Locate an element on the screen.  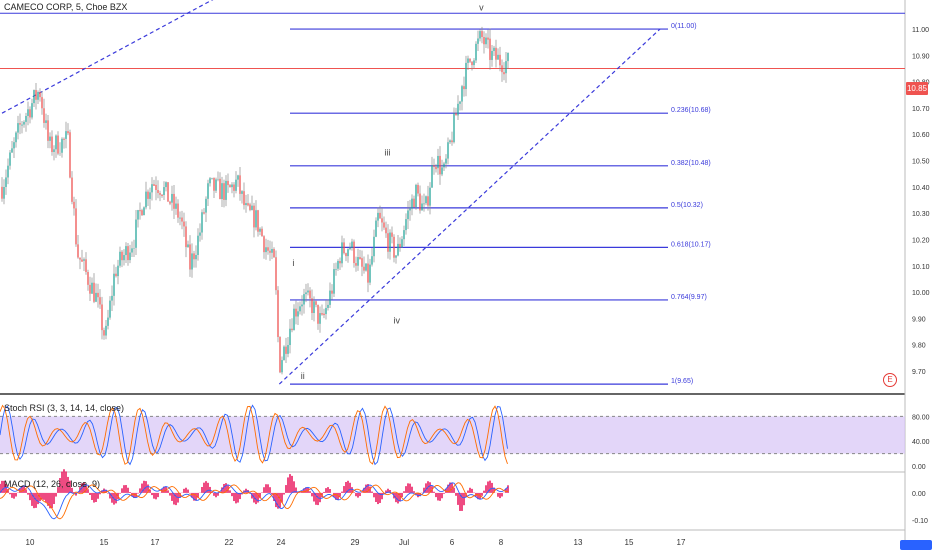
time-tick-label: 29 is located at coordinates (355, 542).